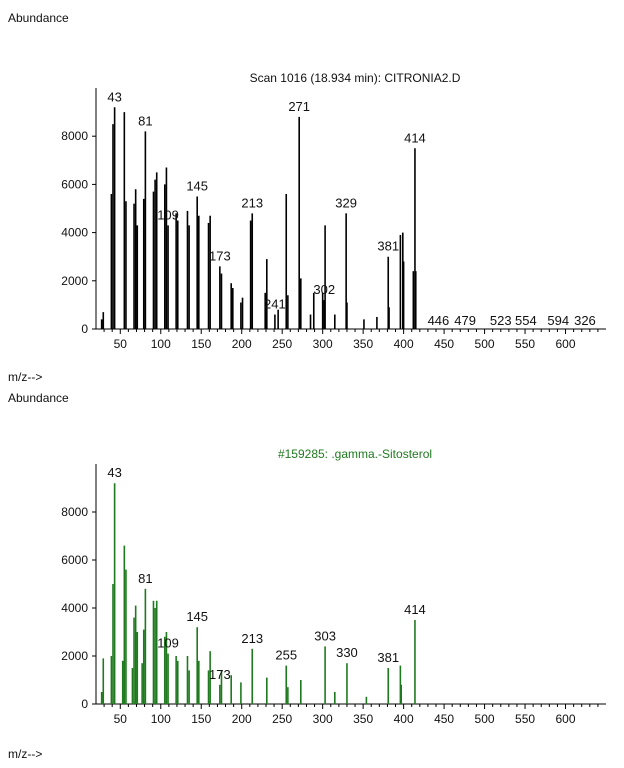 This screenshot has width=624, height=768. What do you see at coordinates (38, 398) in the screenshot?
I see `ylabel-bottom: Abundance` at bounding box center [38, 398].